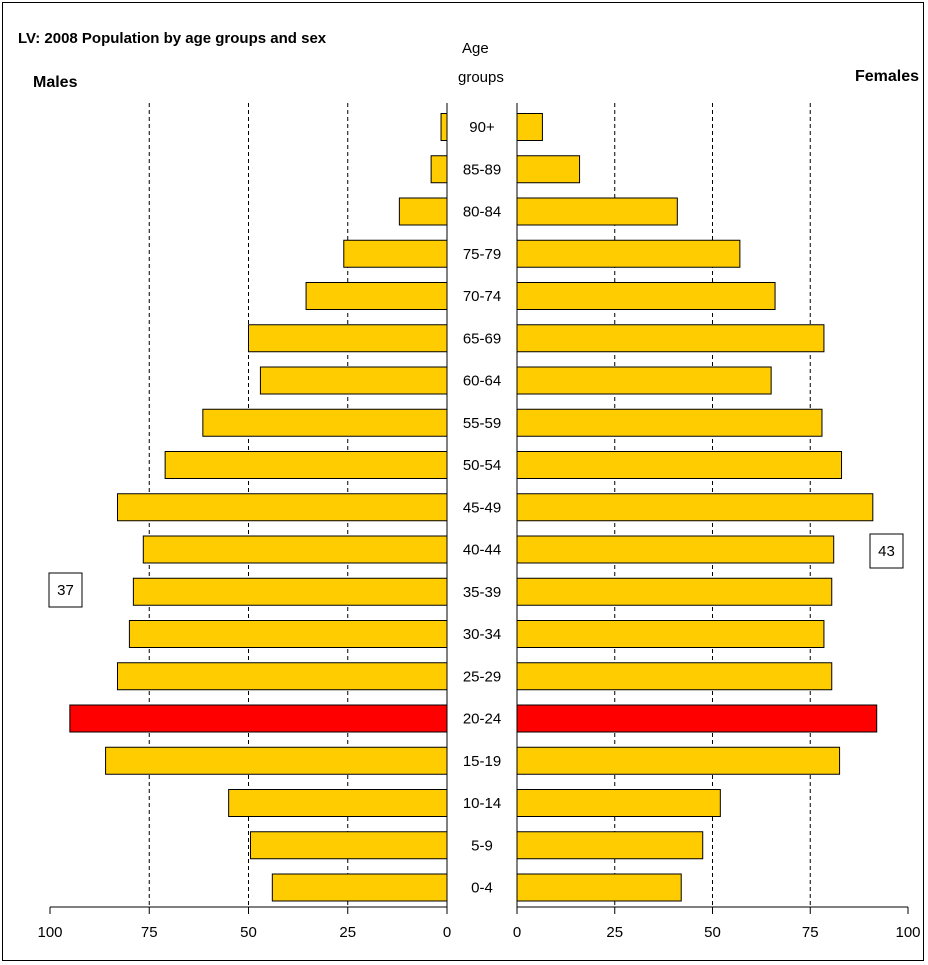 This screenshot has height=965, width=928. Describe the element at coordinates (482, 761) in the screenshot. I see `age-group-label-15-19: 15-19` at that location.